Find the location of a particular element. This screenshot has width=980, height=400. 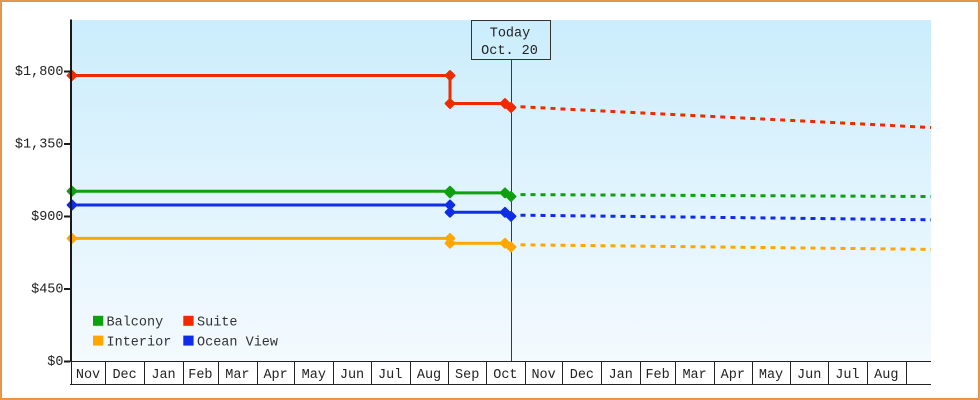

svg-text: $0 is located at coordinates (55, 362).